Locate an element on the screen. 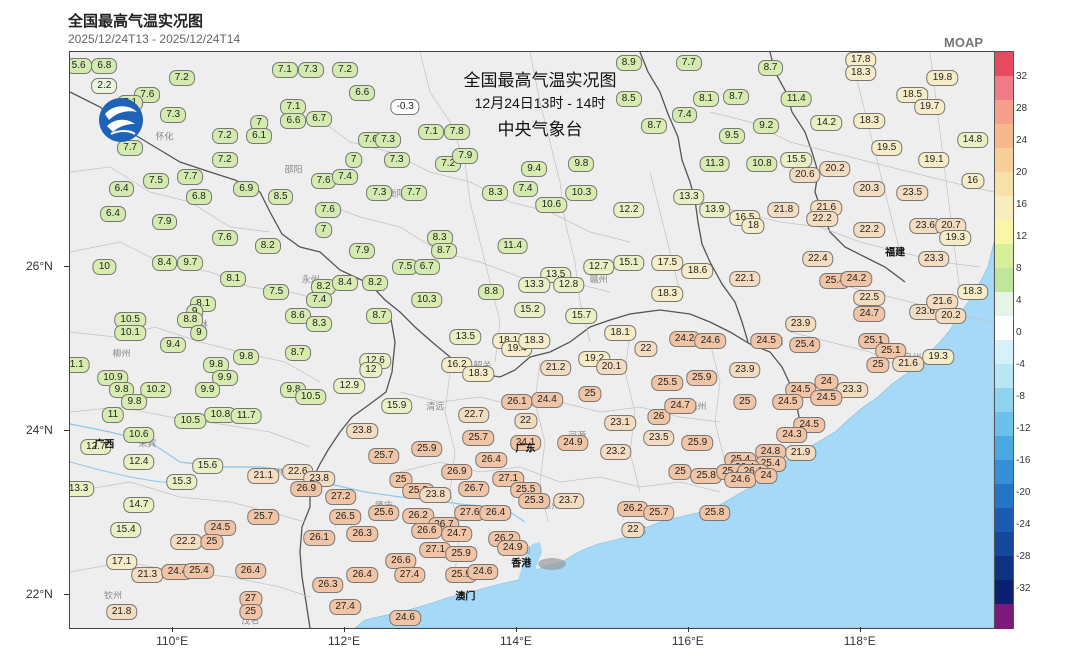 This screenshot has width=1080, height=670. station-value: 25.4 is located at coordinates (199, 570).